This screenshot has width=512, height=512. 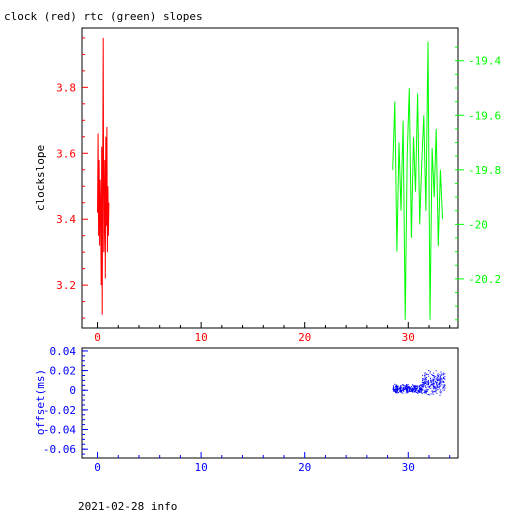 What do you see at coordinates (40, 402) in the screenshot?
I see `offset-y-axis-label: offset(ms)` at bounding box center [40, 402].